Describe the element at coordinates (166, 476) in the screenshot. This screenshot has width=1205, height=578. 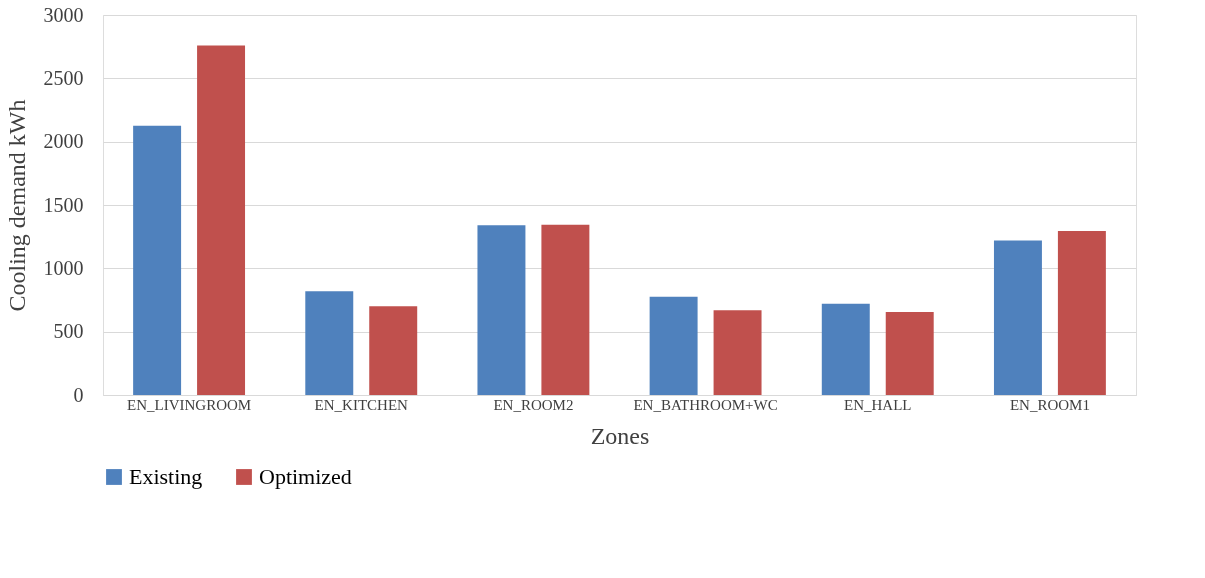
I see `legend-label: Existing` at that location.